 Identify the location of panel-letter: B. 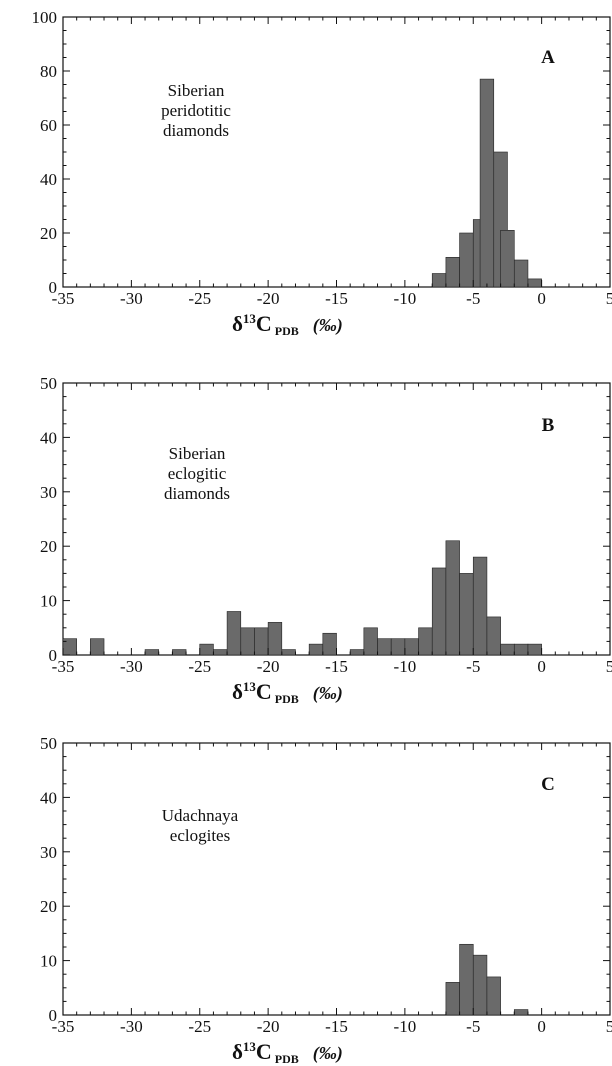
(548, 425).